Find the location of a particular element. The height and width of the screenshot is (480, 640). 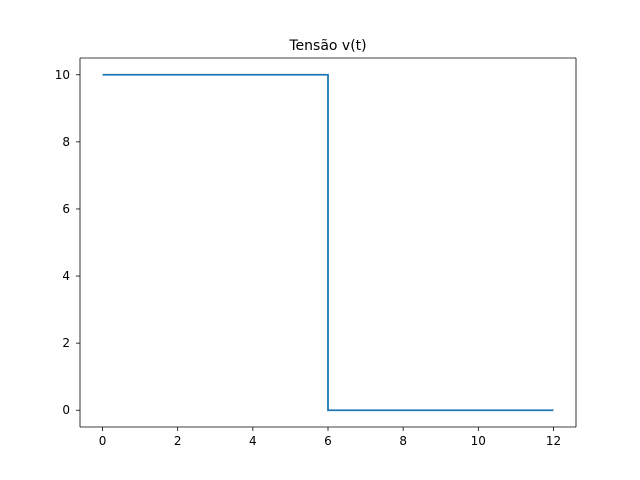

x-axis-tick-label: 6 is located at coordinates (328, 441).